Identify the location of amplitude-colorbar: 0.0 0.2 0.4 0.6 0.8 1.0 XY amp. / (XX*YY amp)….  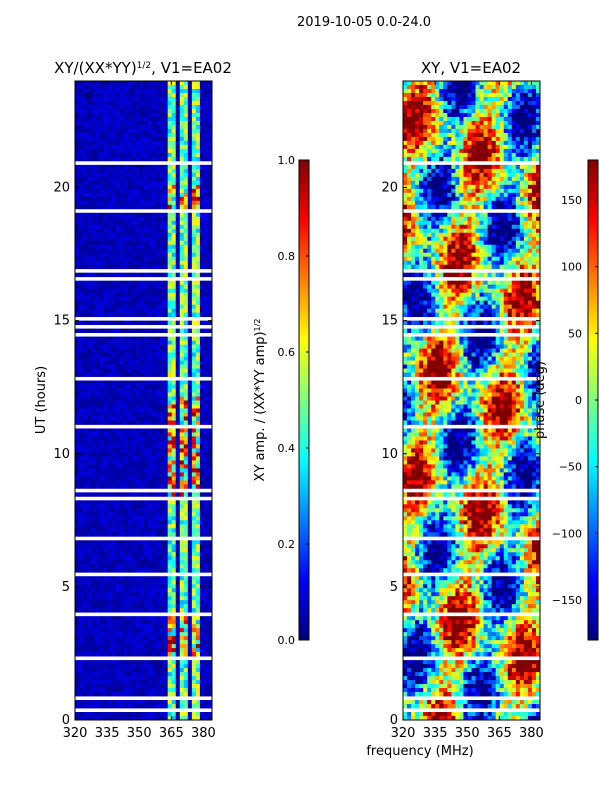
(281, 400).